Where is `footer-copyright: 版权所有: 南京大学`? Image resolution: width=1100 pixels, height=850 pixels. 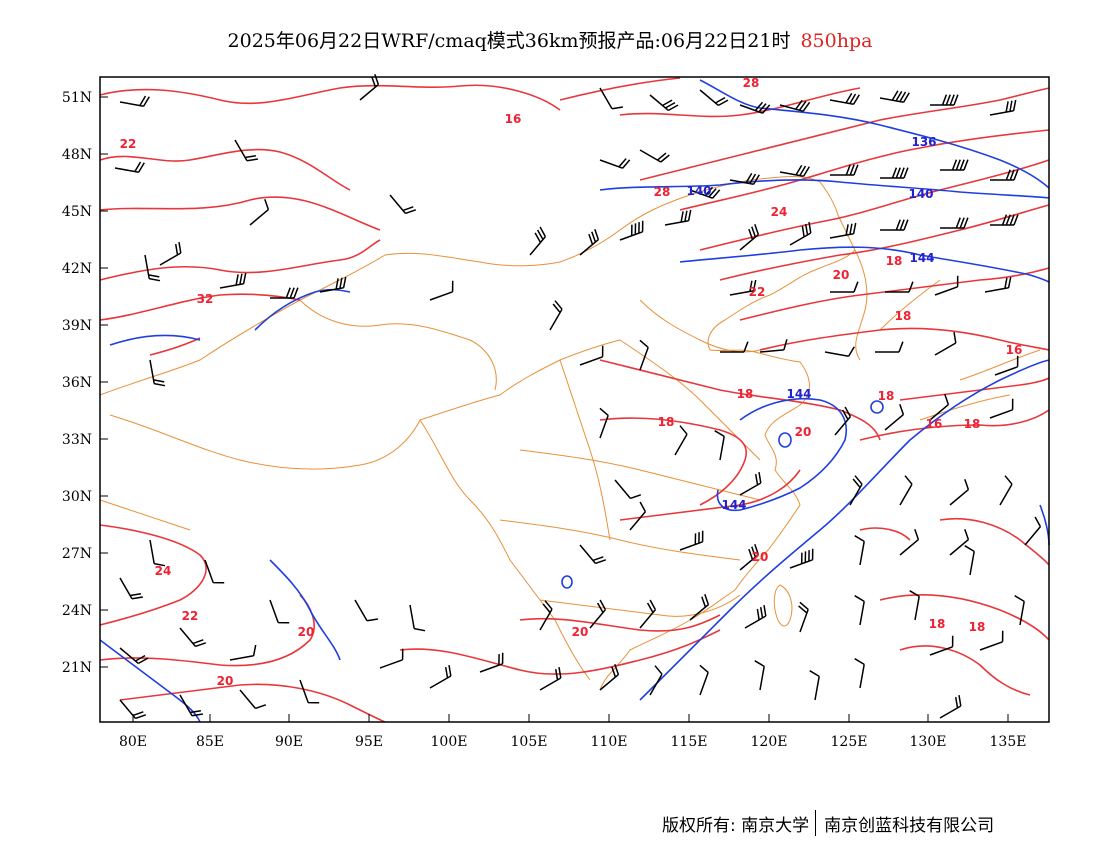
footer-copyright: 版权所有: 南京大学 is located at coordinates (736, 825).